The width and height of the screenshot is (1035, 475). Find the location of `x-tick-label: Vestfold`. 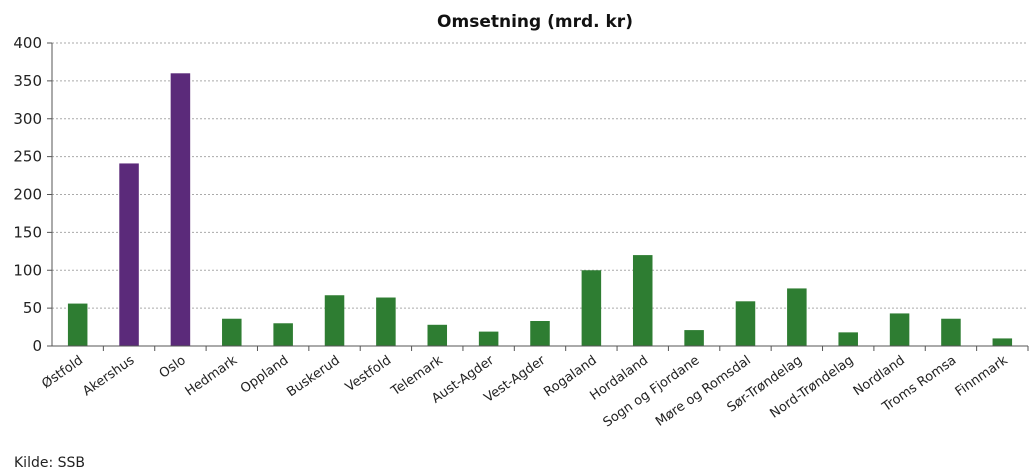

x-tick-label: Vestfold is located at coordinates (368, 374).